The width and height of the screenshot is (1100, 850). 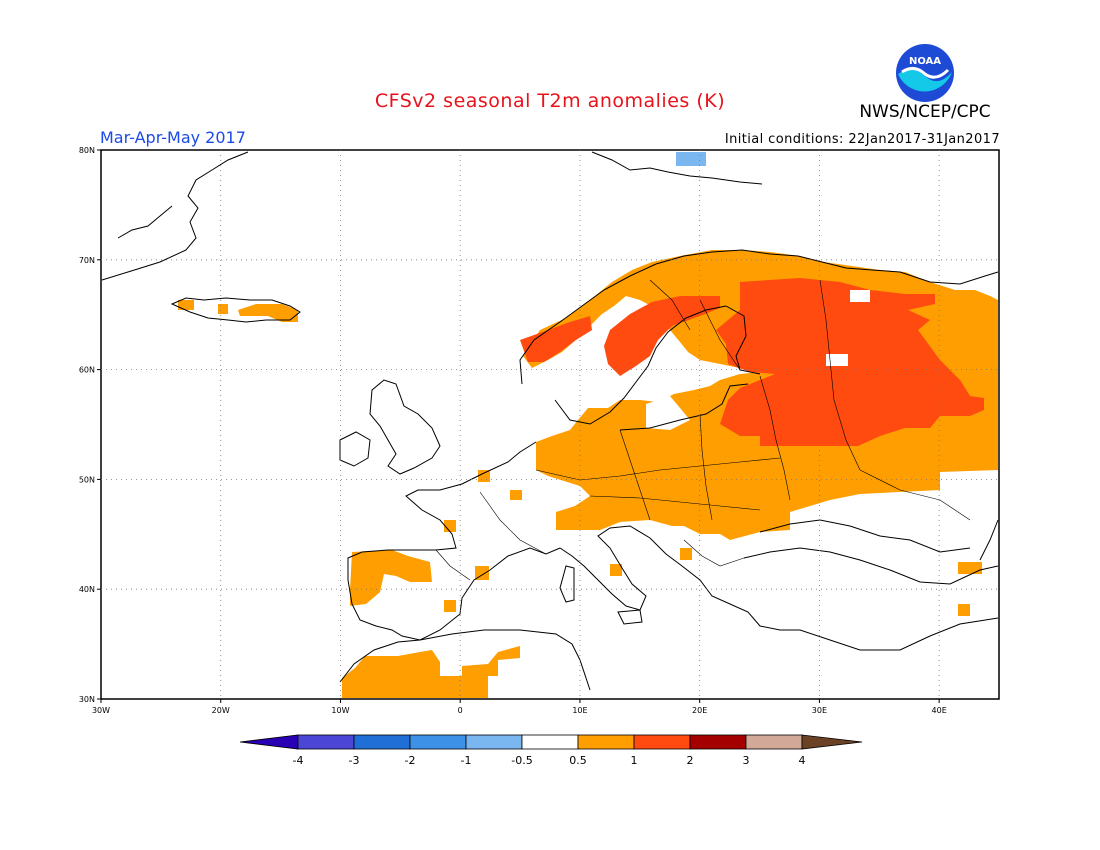 I want to click on colorbar-label: -2, so click(x=410, y=760).